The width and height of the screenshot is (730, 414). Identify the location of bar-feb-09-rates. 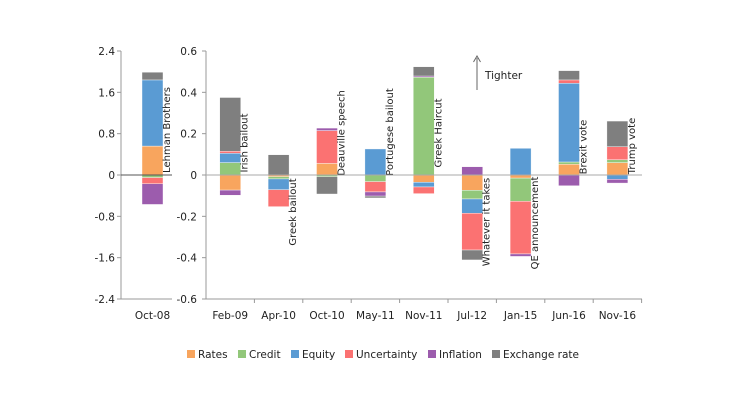
(230, 182).